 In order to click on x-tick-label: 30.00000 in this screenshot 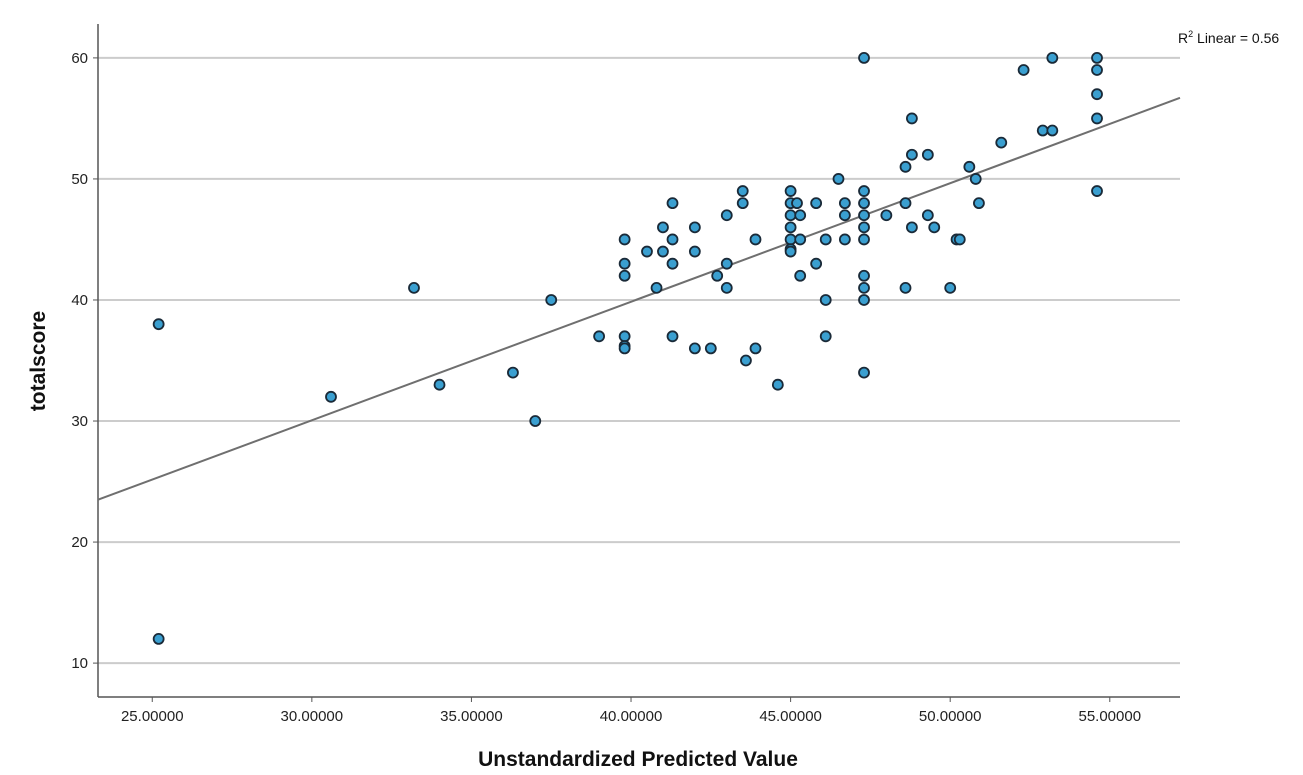, I will do `click(312, 716)`.